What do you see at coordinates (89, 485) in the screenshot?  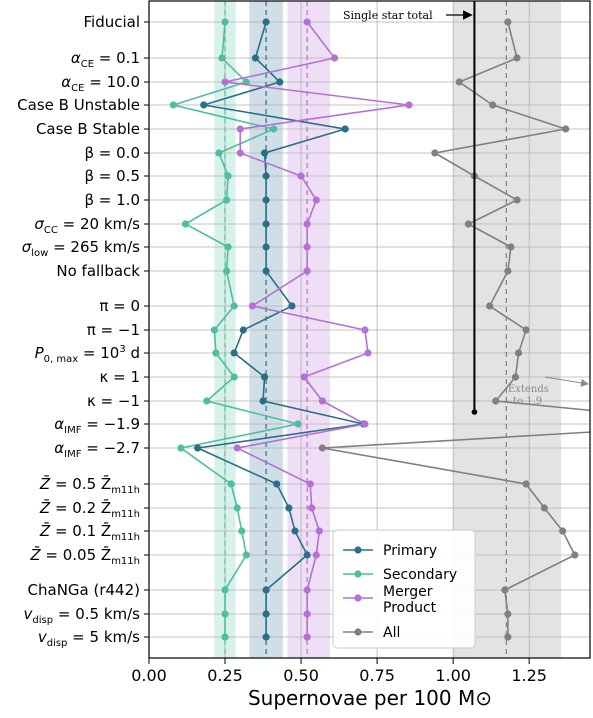 I see `y-category-label: Z̄ = 0.5 Z̄m11h` at bounding box center [89, 485].